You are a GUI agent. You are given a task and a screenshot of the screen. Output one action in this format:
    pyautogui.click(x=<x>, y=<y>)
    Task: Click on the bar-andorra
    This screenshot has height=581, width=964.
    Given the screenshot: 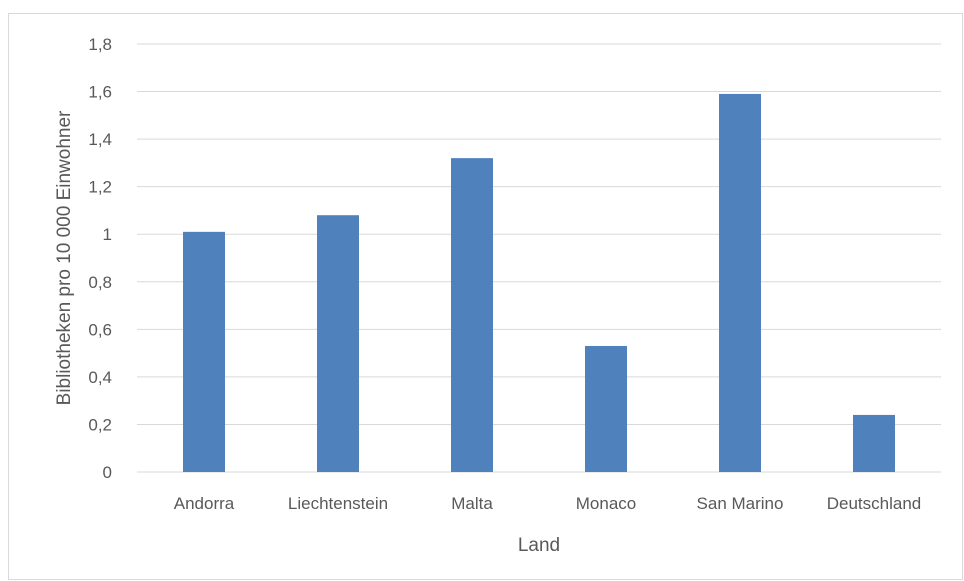 What is the action you would take?
    pyautogui.click(x=204, y=351)
    